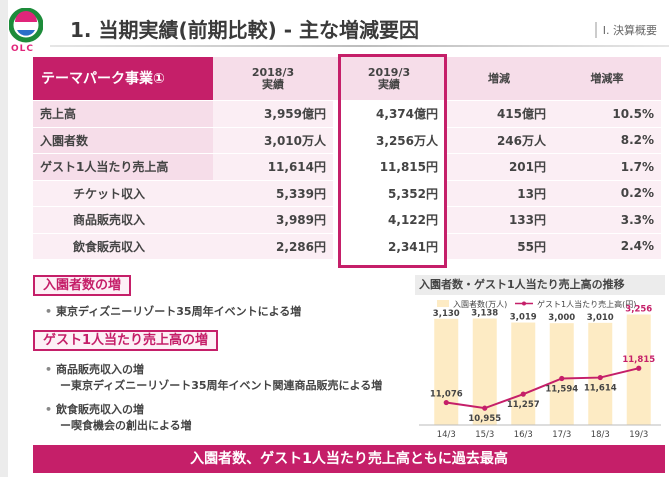 The width and height of the screenshot is (669, 477). What do you see at coordinates (273, 193) in the screenshot?
I see `prev-value: 5,339円` at bounding box center [273, 193].